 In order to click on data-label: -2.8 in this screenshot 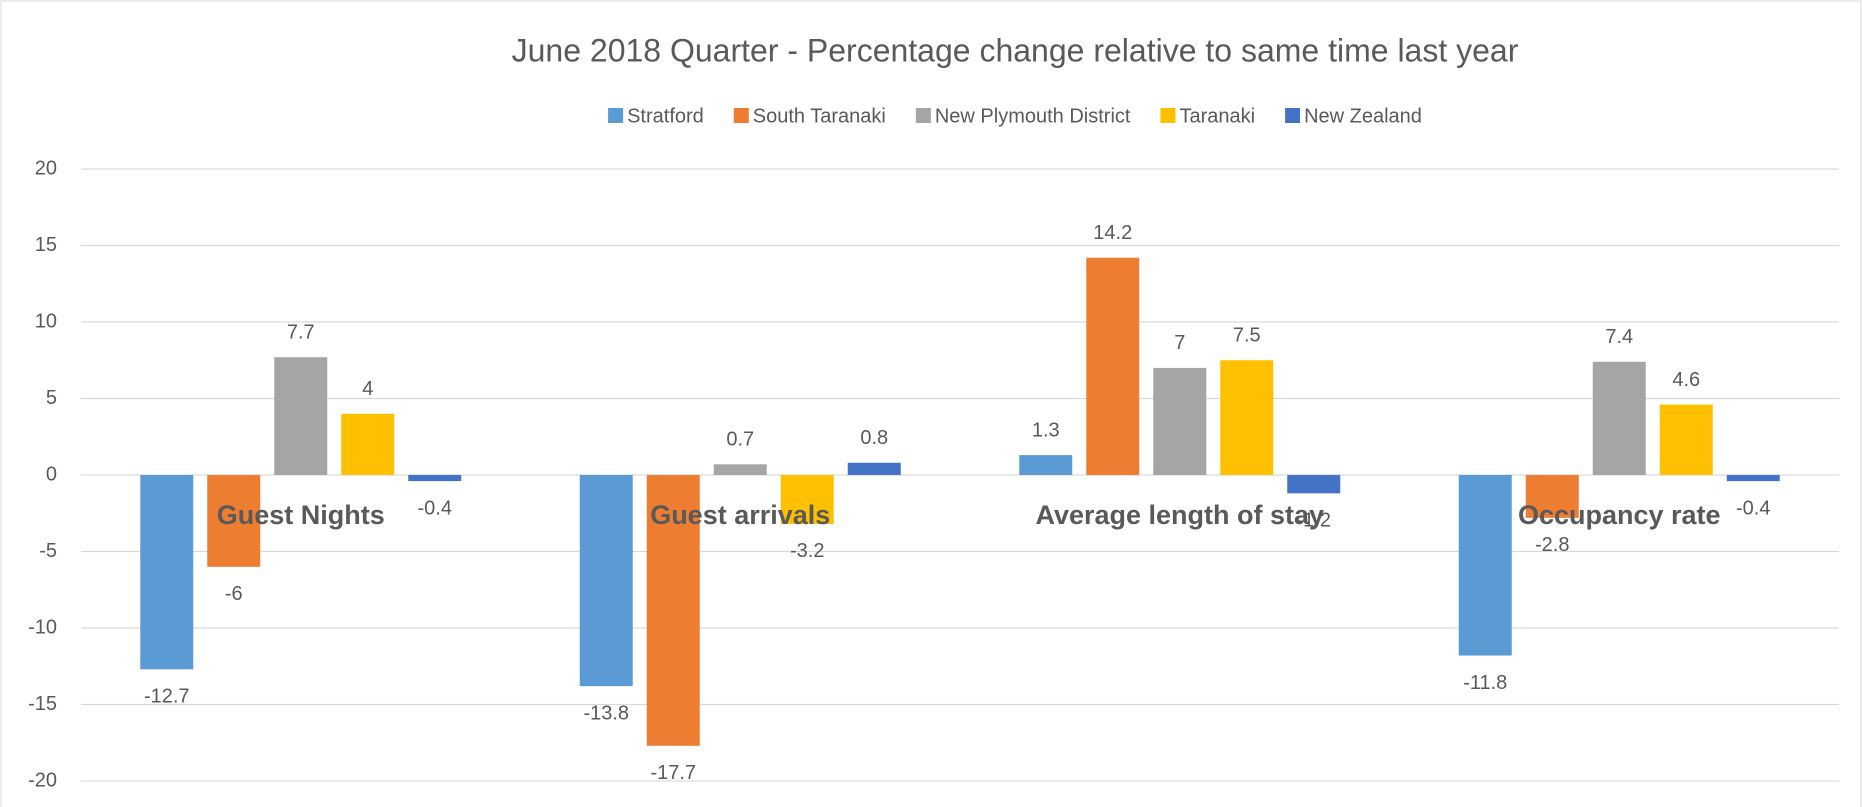, I will do `click(1552, 545)`.